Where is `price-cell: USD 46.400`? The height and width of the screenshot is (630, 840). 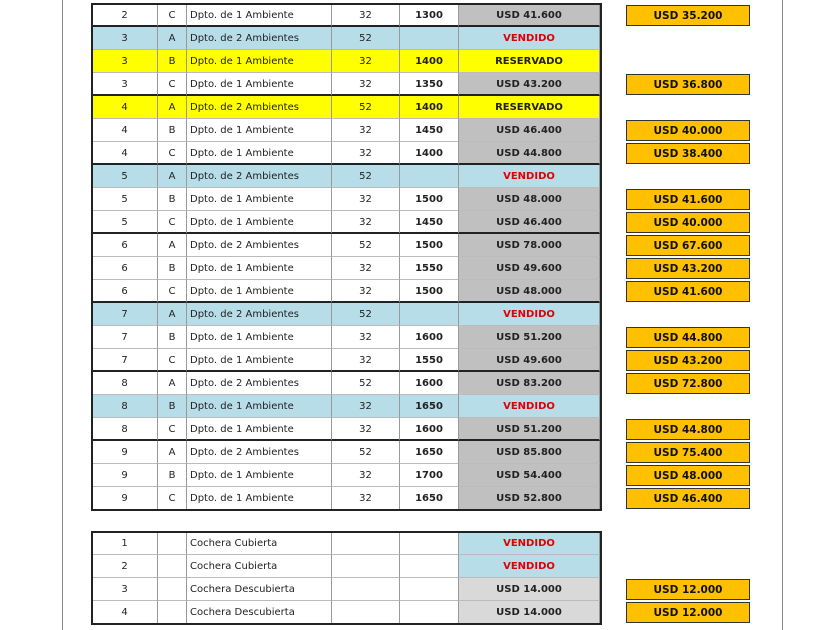
price-cell: USD 46.400 is located at coordinates (529, 222).